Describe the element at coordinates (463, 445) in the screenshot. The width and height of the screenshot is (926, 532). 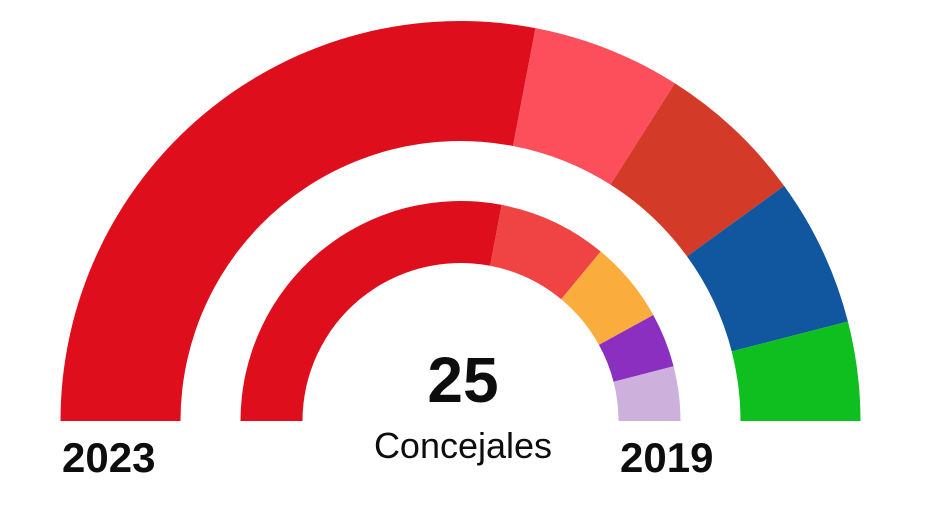
I see `total-seats-label: Concejales` at that location.